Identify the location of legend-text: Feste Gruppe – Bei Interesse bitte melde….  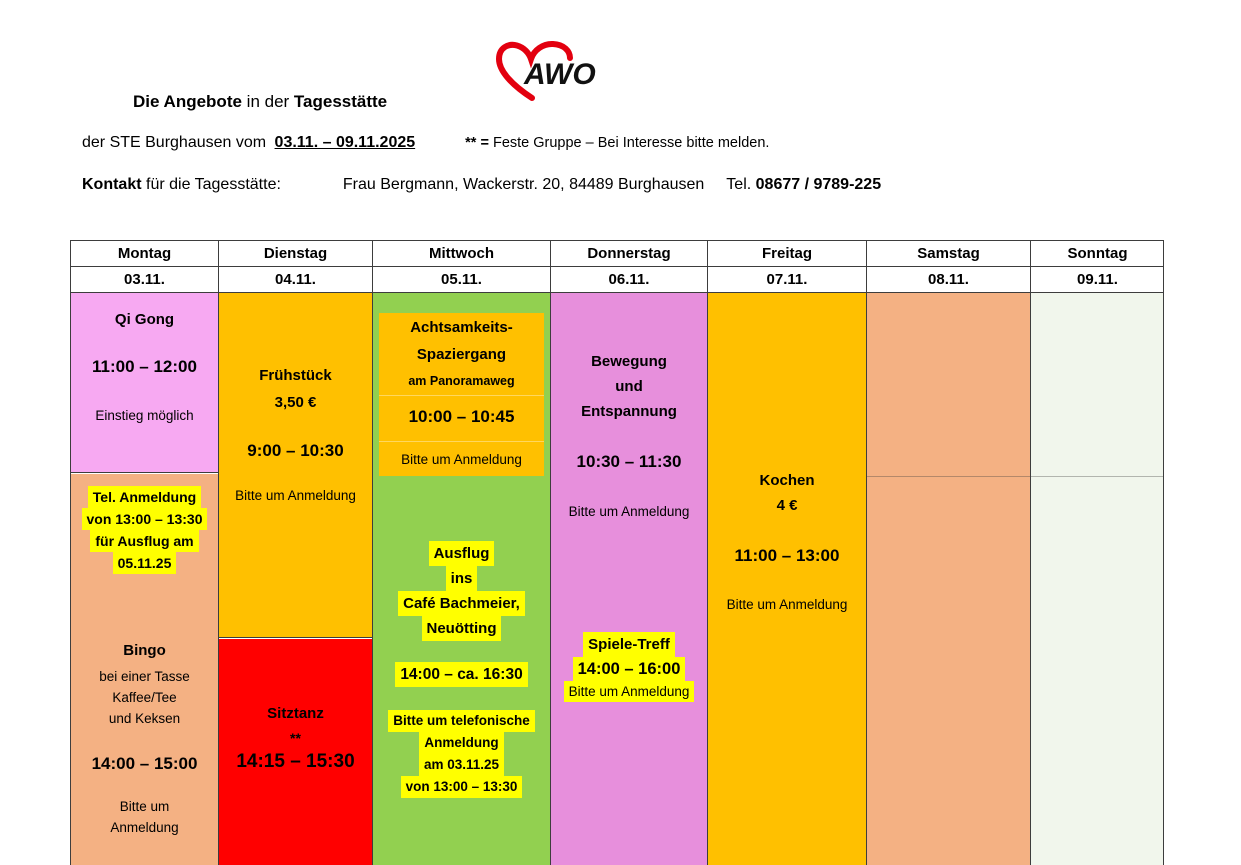
(629, 143).